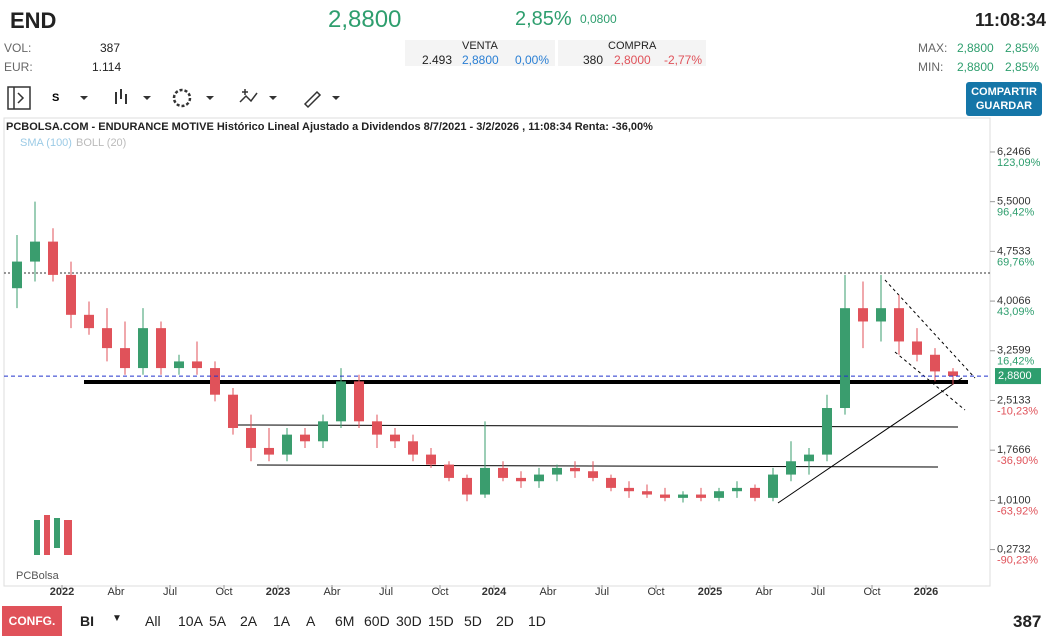 Image resolution: width=1058 pixels, height=643 pixels. I want to click on mode: BI, so click(87, 621).